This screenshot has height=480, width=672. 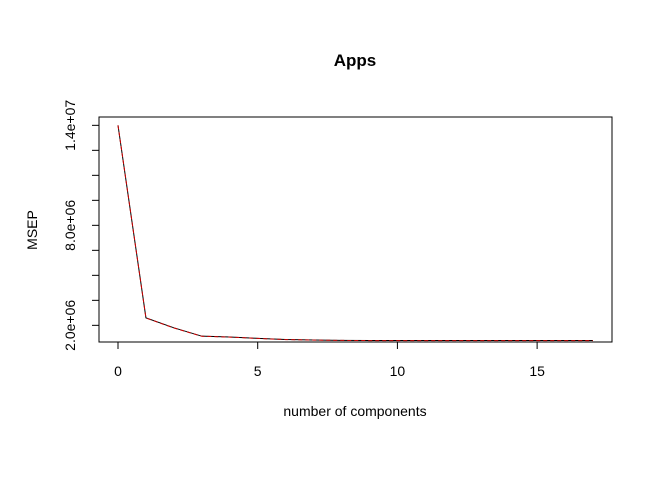 What do you see at coordinates (80, 225) in the screenshot?
I see `y-axis: 2.0e+06 8.0e+06 1.4e+07` at bounding box center [80, 225].